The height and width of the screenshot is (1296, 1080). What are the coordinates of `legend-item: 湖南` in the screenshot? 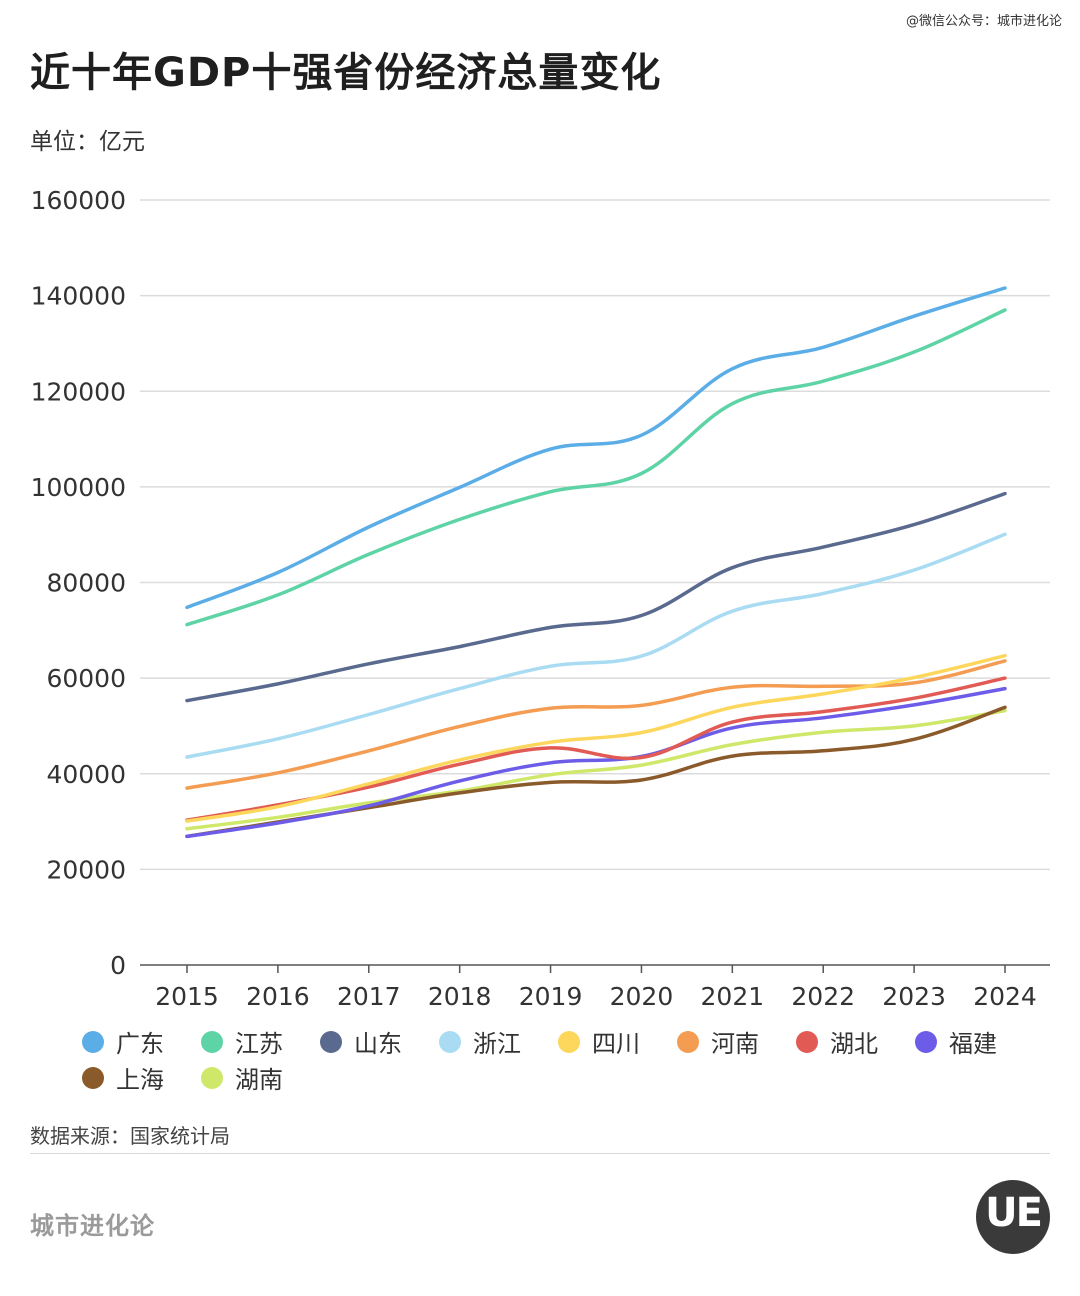 It's located at (242, 1077).